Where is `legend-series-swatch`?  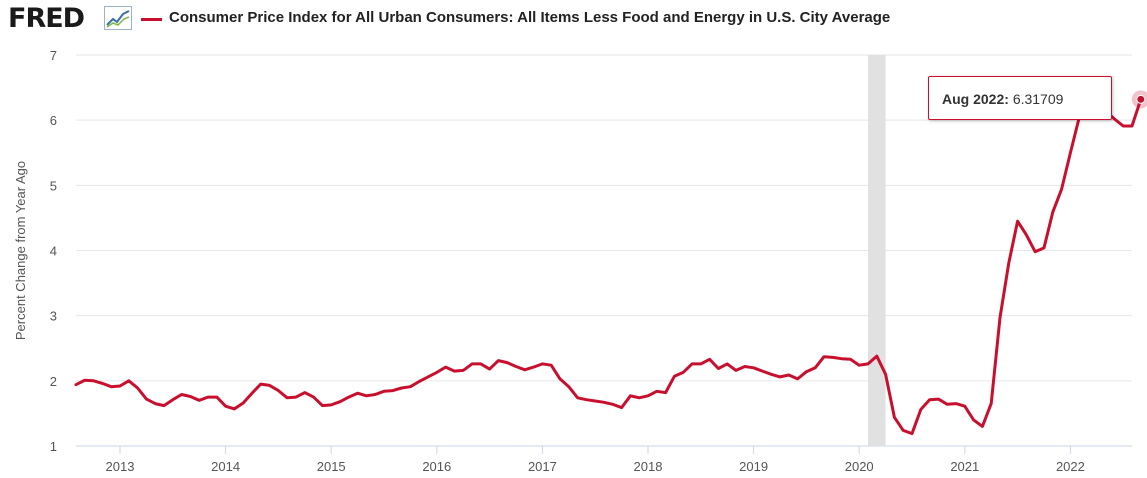 legend-series-swatch is located at coordinates (151, 19).